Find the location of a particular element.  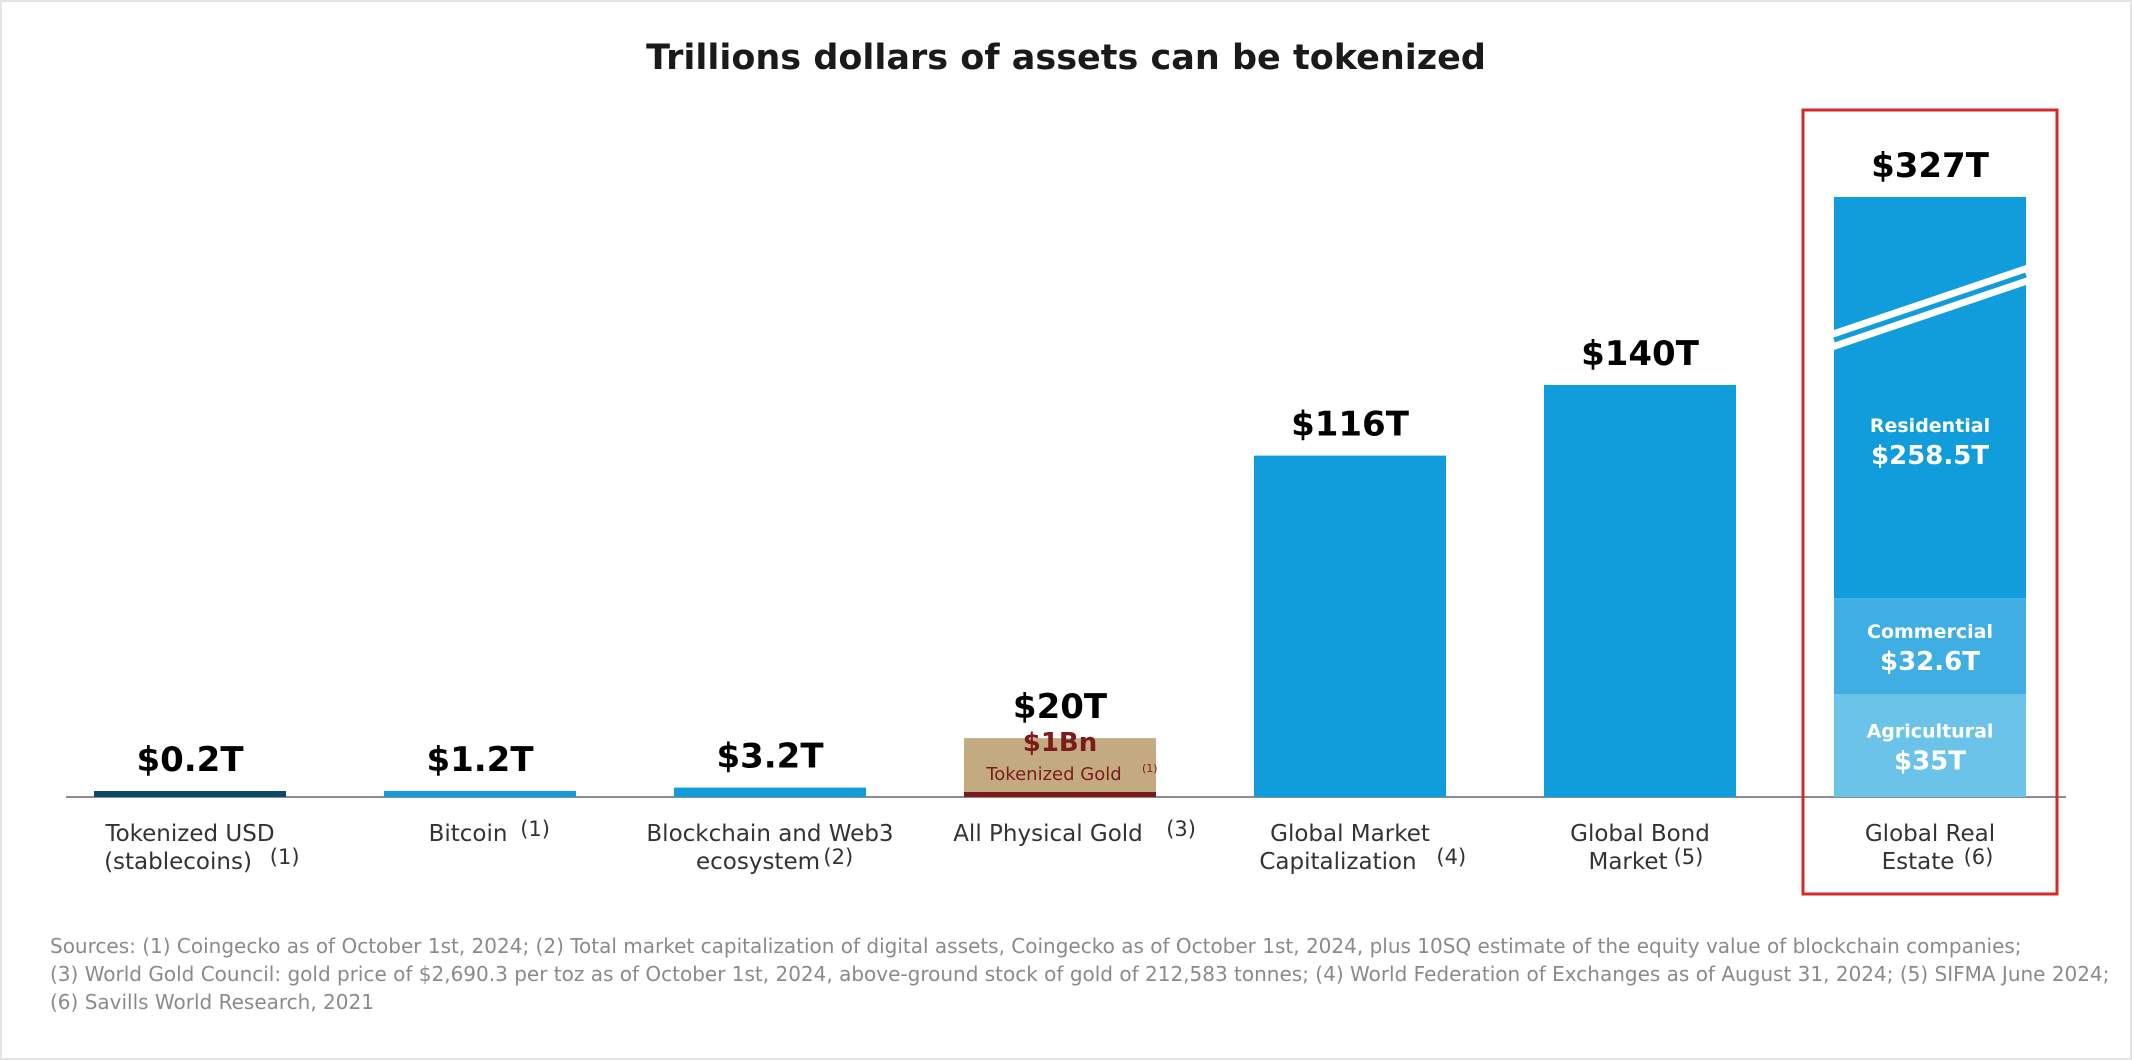

segment-value: $258.5T is located at coordinates (1930, 456).